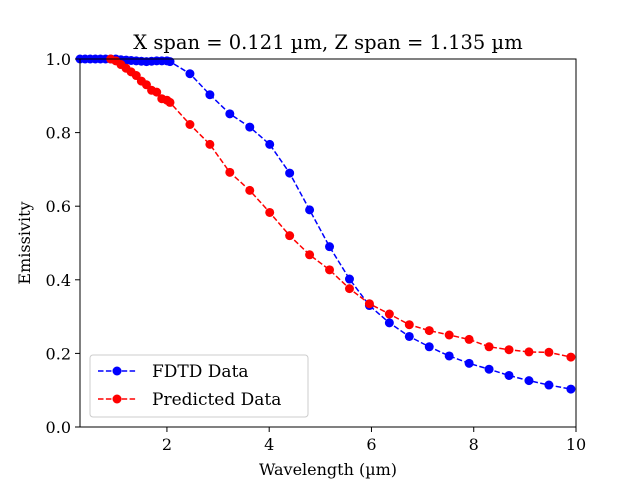  I want to click on y-tick-label: 0.6, so click(58, 206).